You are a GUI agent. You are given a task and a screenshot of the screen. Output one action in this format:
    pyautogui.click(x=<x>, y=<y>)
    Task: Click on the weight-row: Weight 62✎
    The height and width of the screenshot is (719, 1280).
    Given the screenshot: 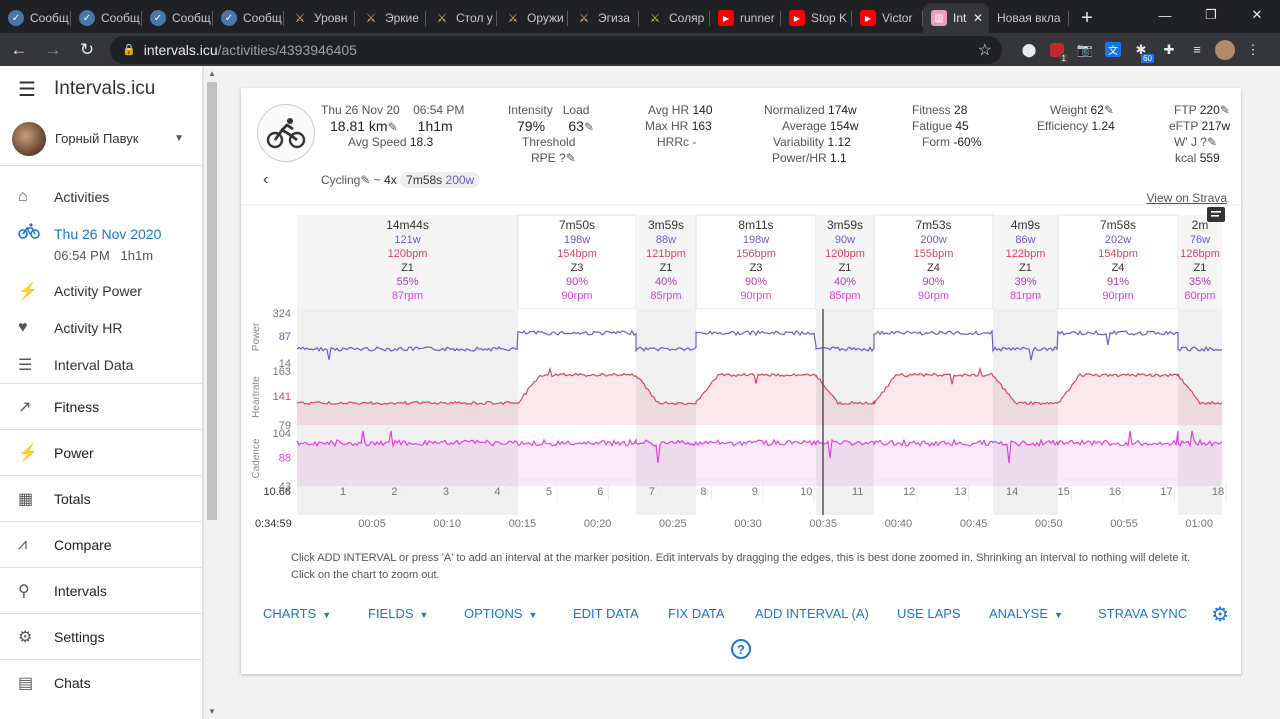 What is the action you would take?
    pyautogui.click(x=1082, y=110)
    